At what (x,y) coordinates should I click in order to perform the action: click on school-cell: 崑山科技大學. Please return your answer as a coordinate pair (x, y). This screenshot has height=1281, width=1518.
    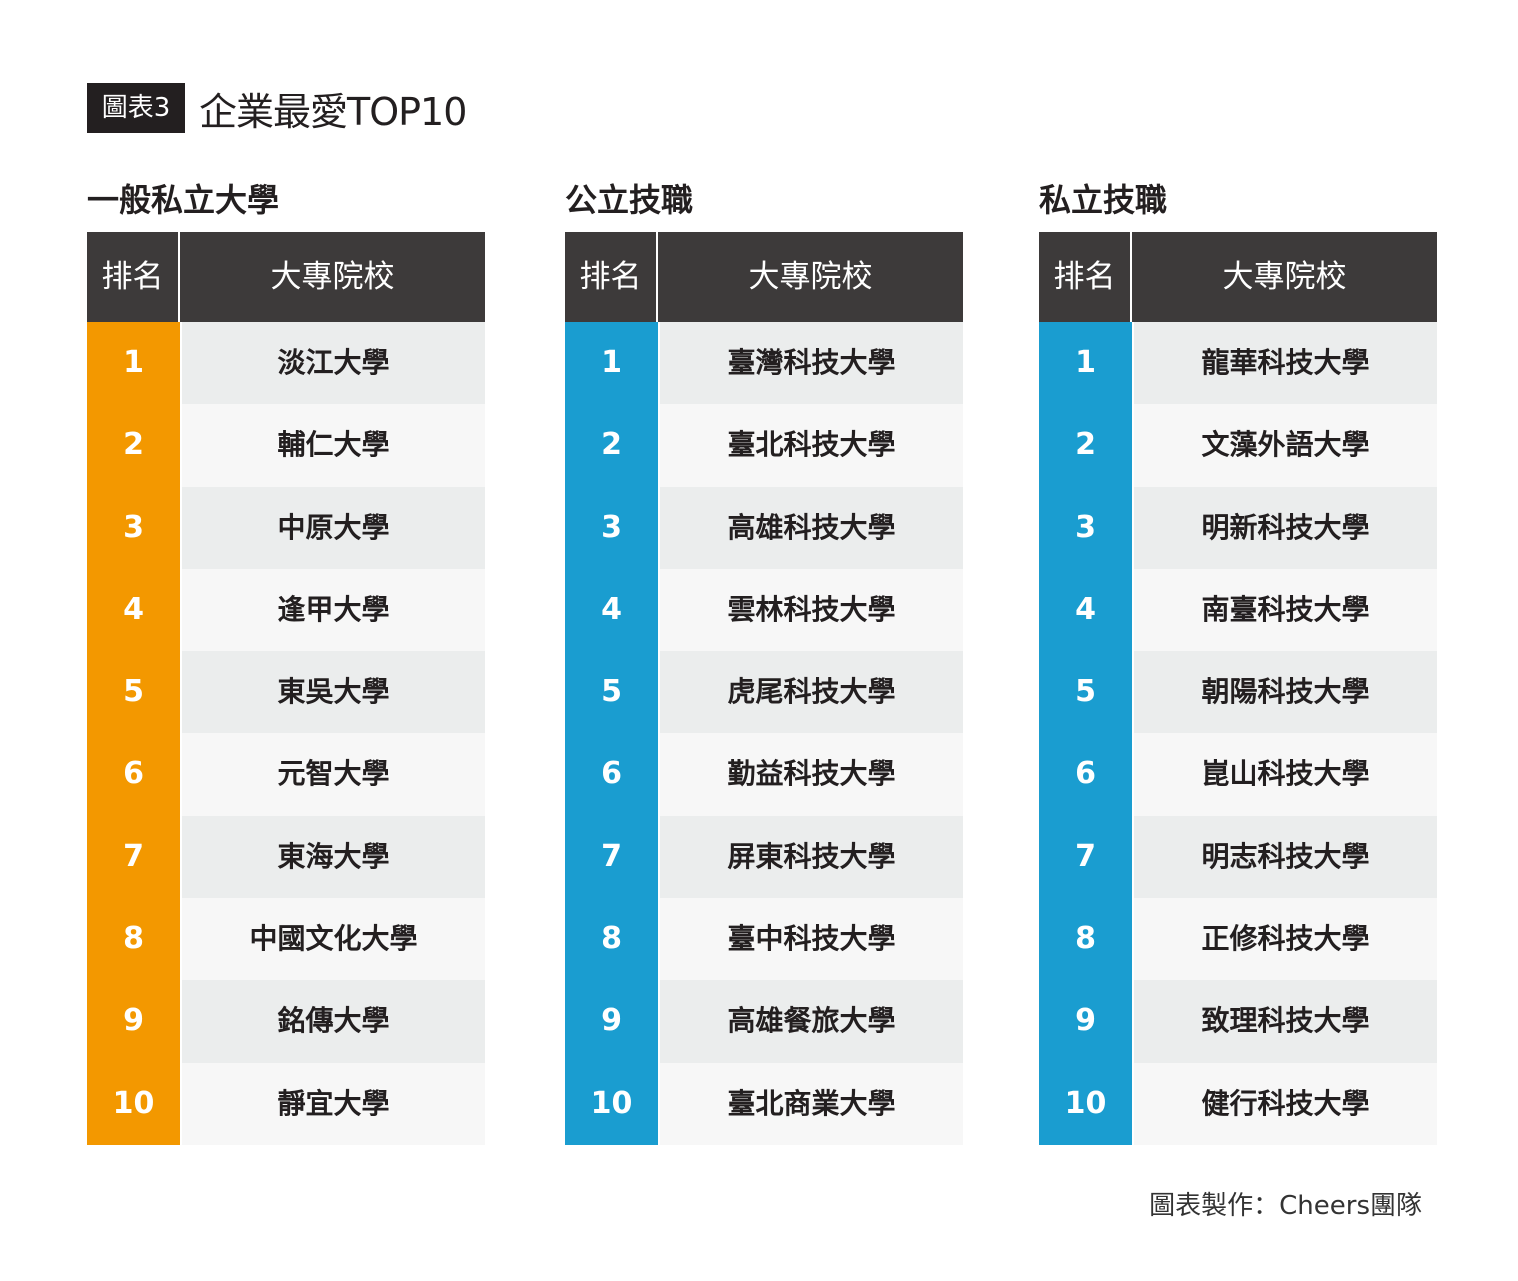
    Looking at the image, I should click on (1285, 774).